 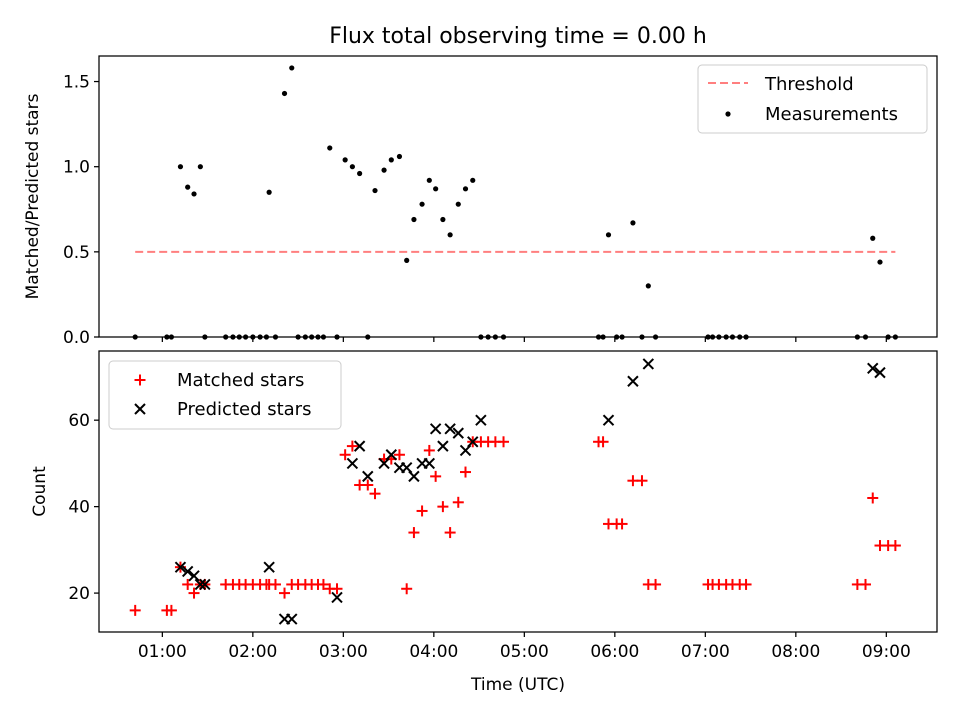 I want to click on x-axis-label: Time (UTC), so click(x=517, y=685).